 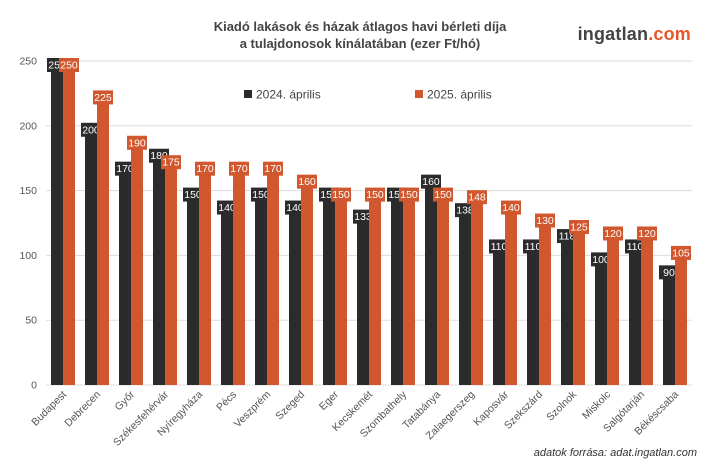 I want to click on data-label: 130, so click(x=545, y=221).